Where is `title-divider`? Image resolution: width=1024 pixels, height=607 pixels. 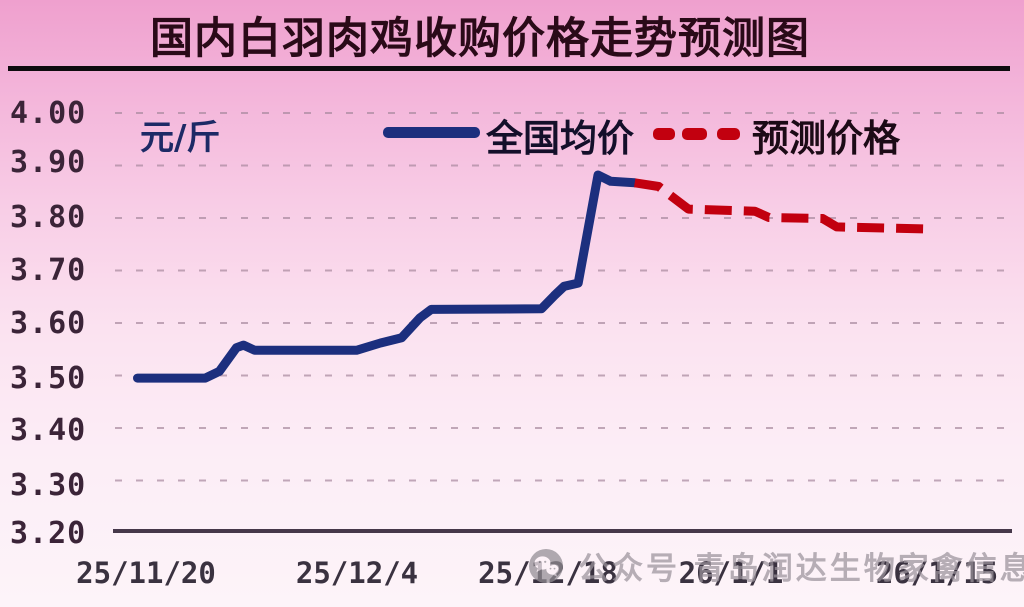
title-divider is located at coordinates (509, 68).